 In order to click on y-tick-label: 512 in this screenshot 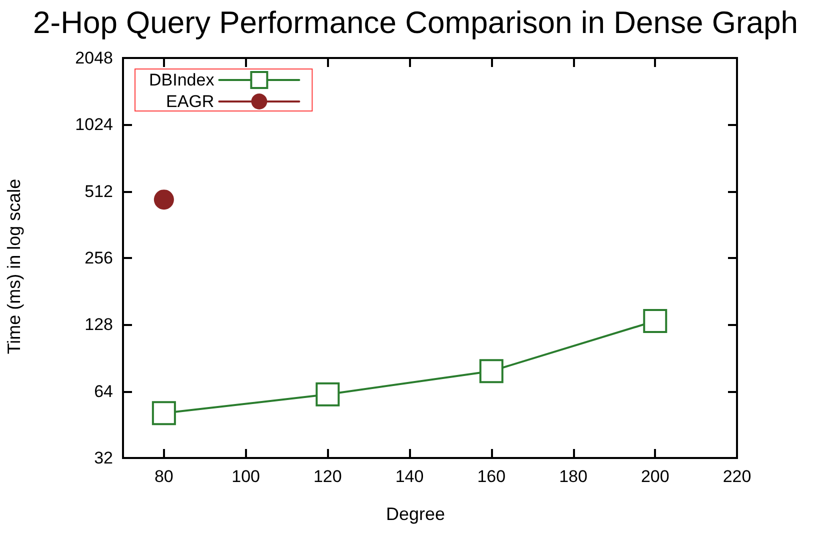, I will do `click(98, 191)`.